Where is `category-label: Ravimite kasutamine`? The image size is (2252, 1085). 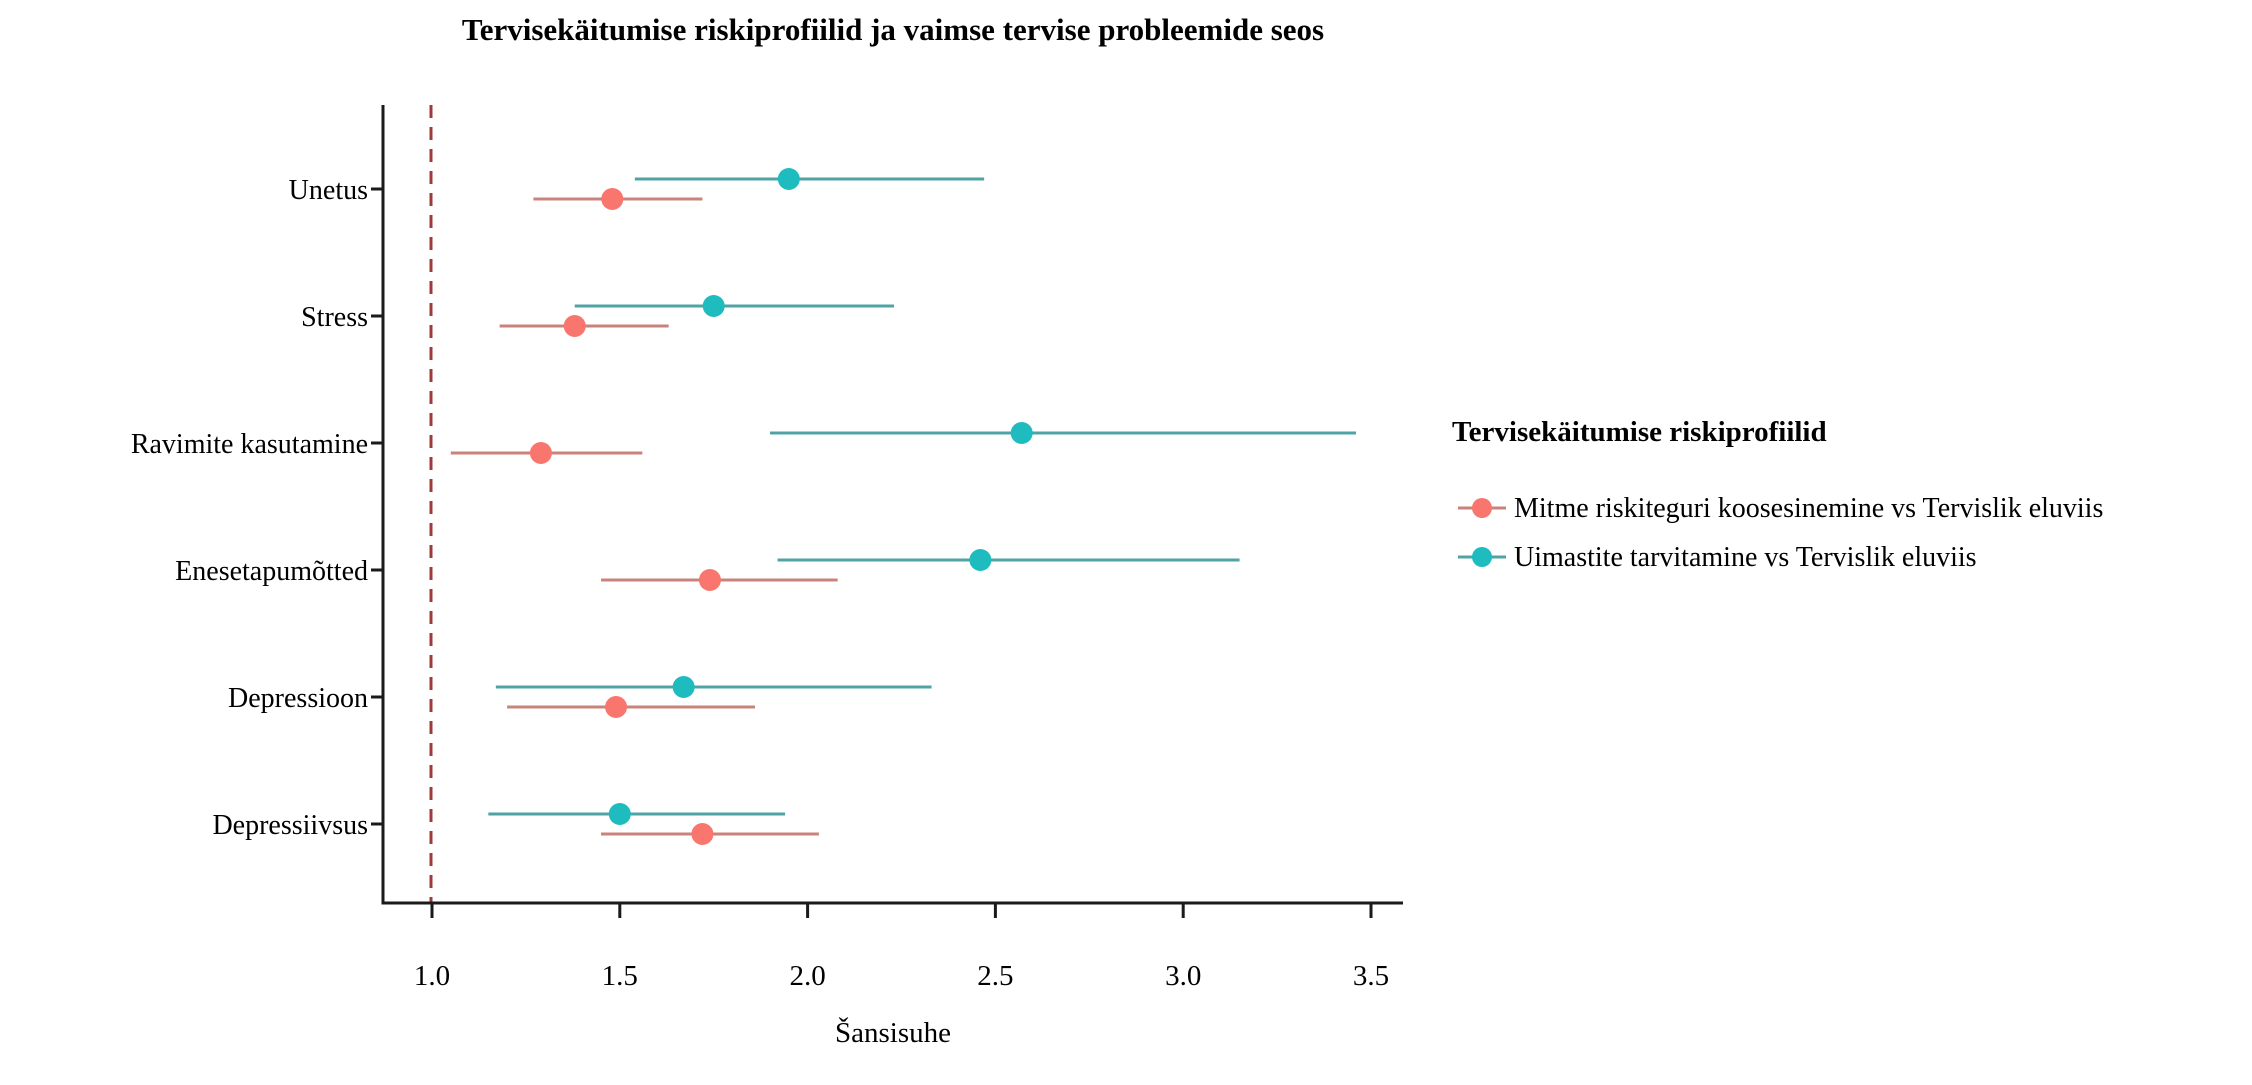 category-label: Ravimite kasutamine is located at coordinates (249, 444).